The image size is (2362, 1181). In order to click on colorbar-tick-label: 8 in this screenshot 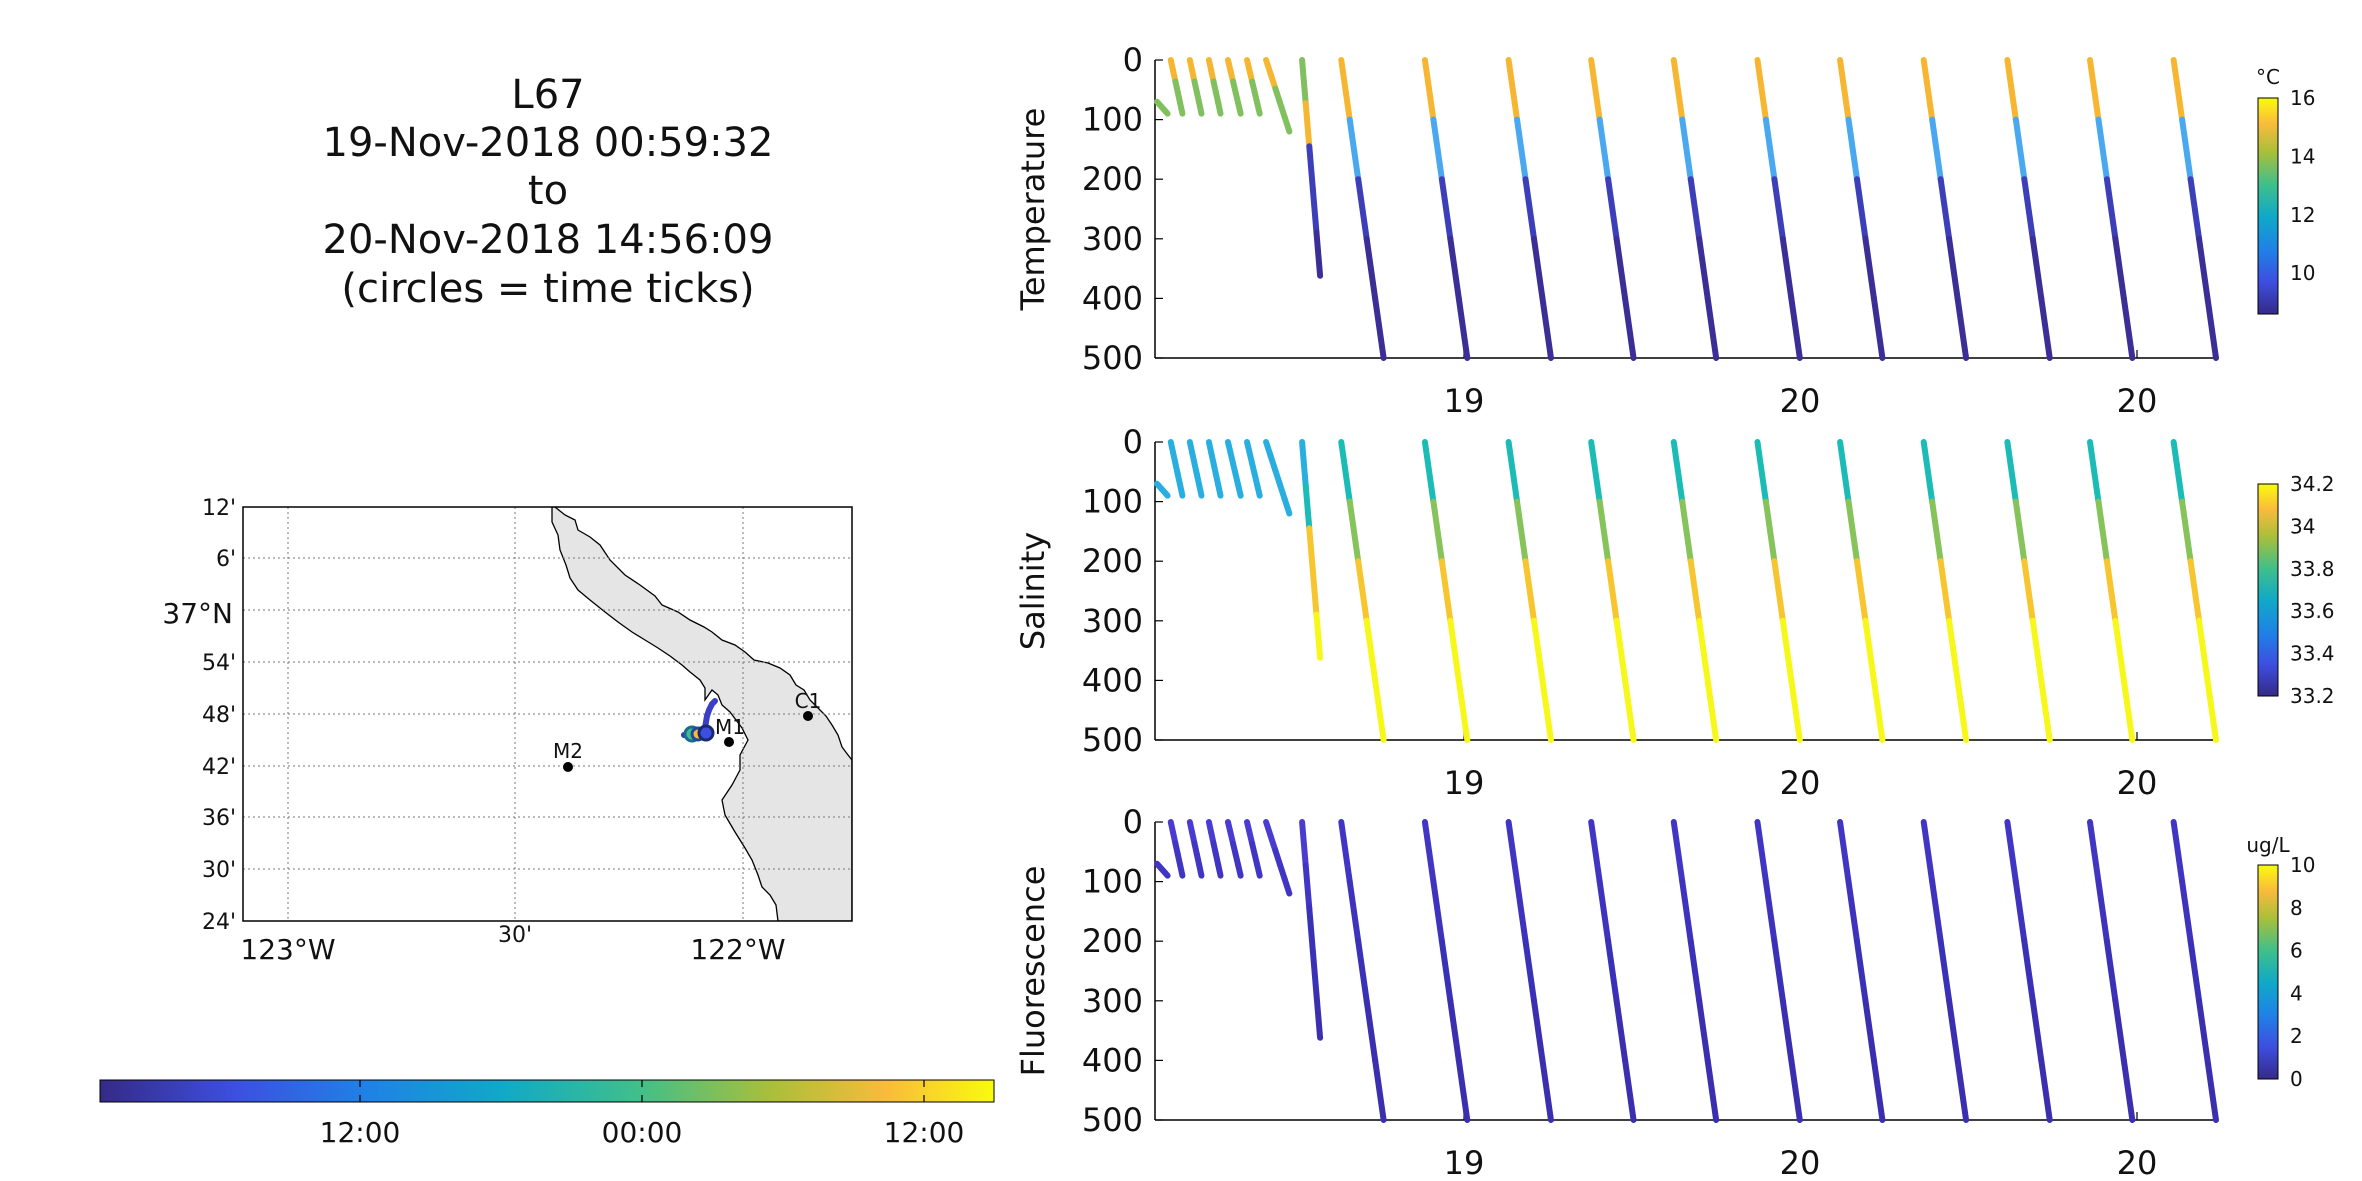, I will do `click(2296, 908)`.